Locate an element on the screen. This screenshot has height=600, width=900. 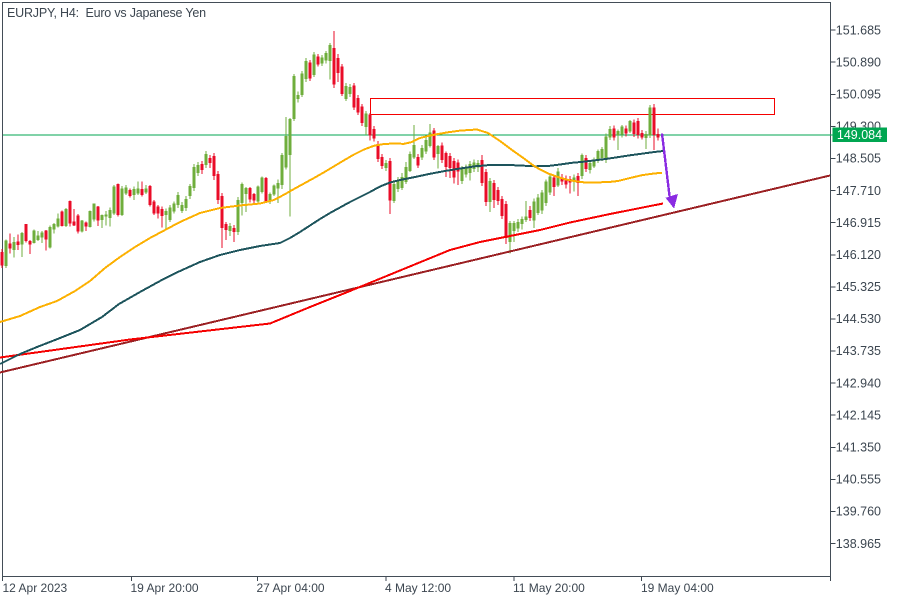
svg-text: 149.084 is located at coordinates (859, 135).